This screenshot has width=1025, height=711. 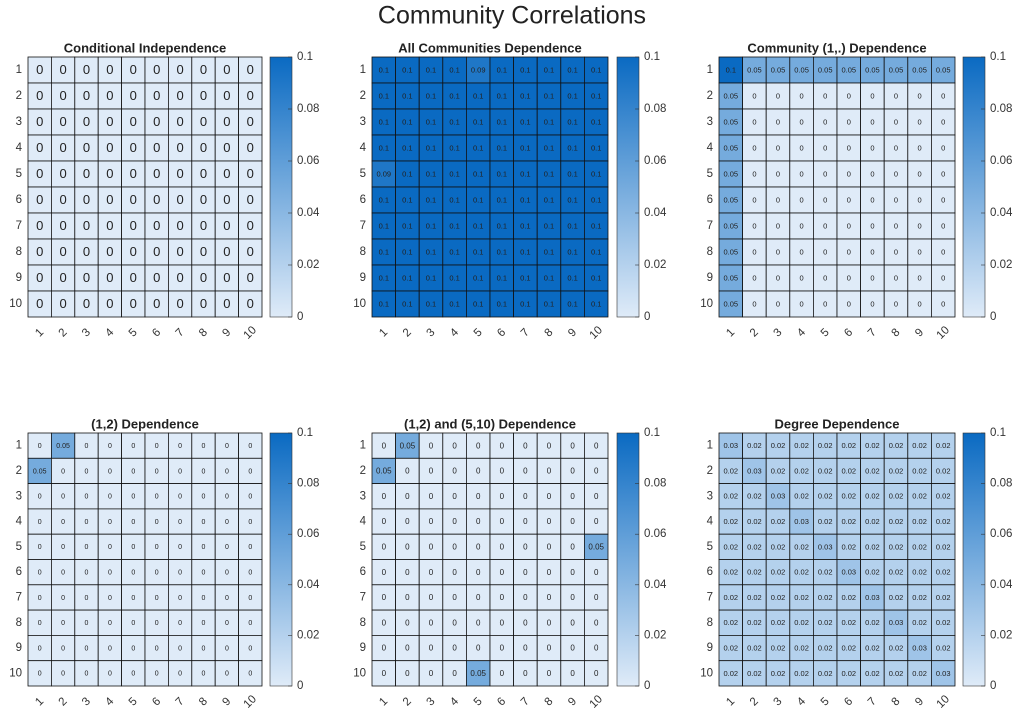 What do you see at coordinates (706, 304) in the screenshot?
I see `y-tick-label: 10` at bounding box center [706, 304].